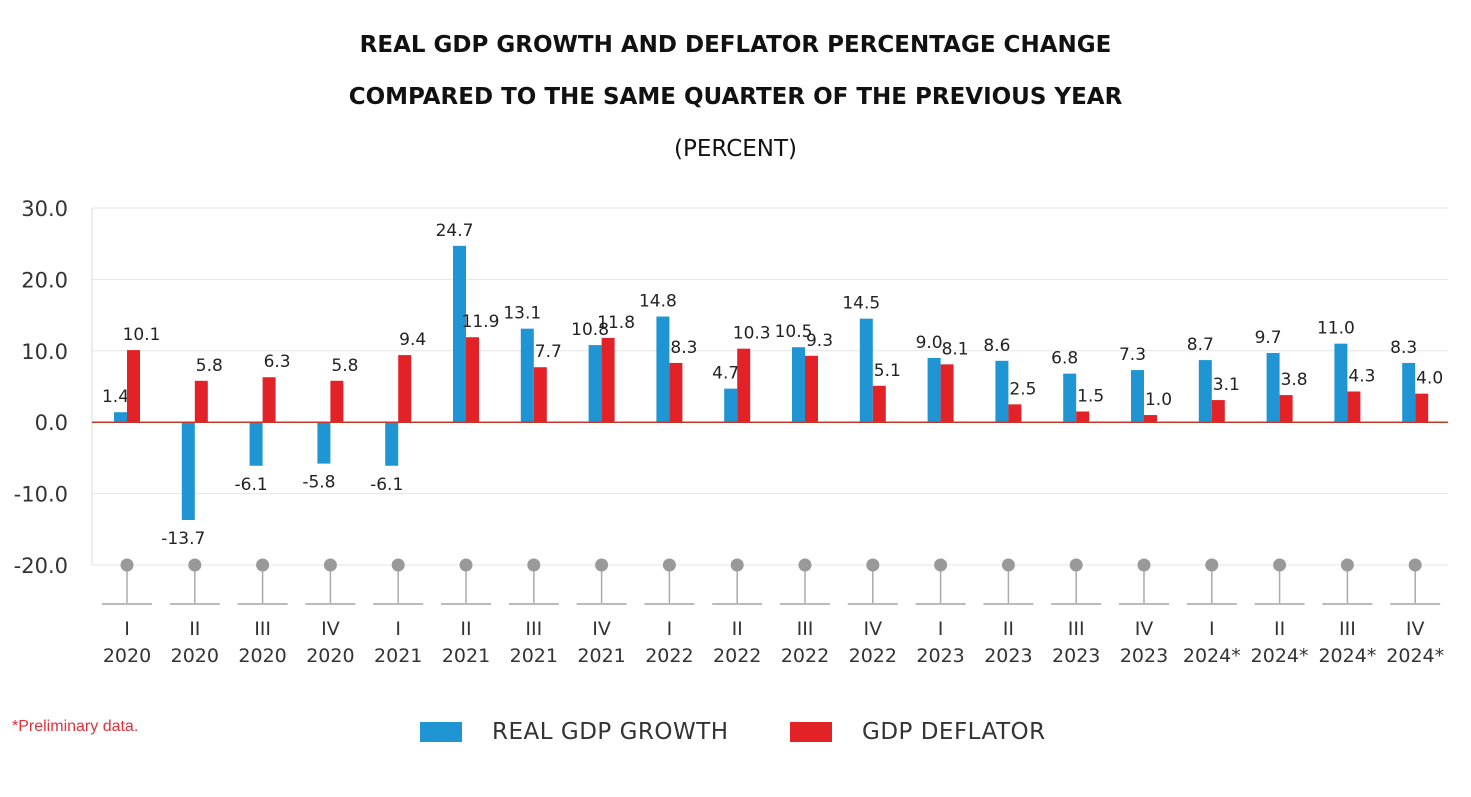  Describe the element at coordinates (44, 352) in the screenshot. I see `y-tick-label: 10.0` at that location.